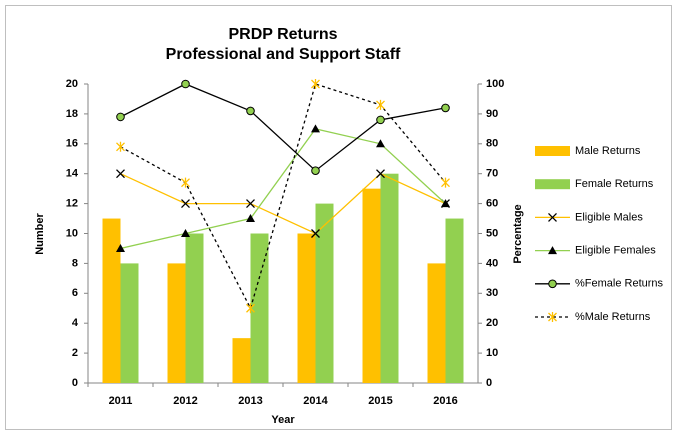  Describe the element at coordinates (492, 263) in the screenshot. I see `y2-tick-label: 40` at that location.